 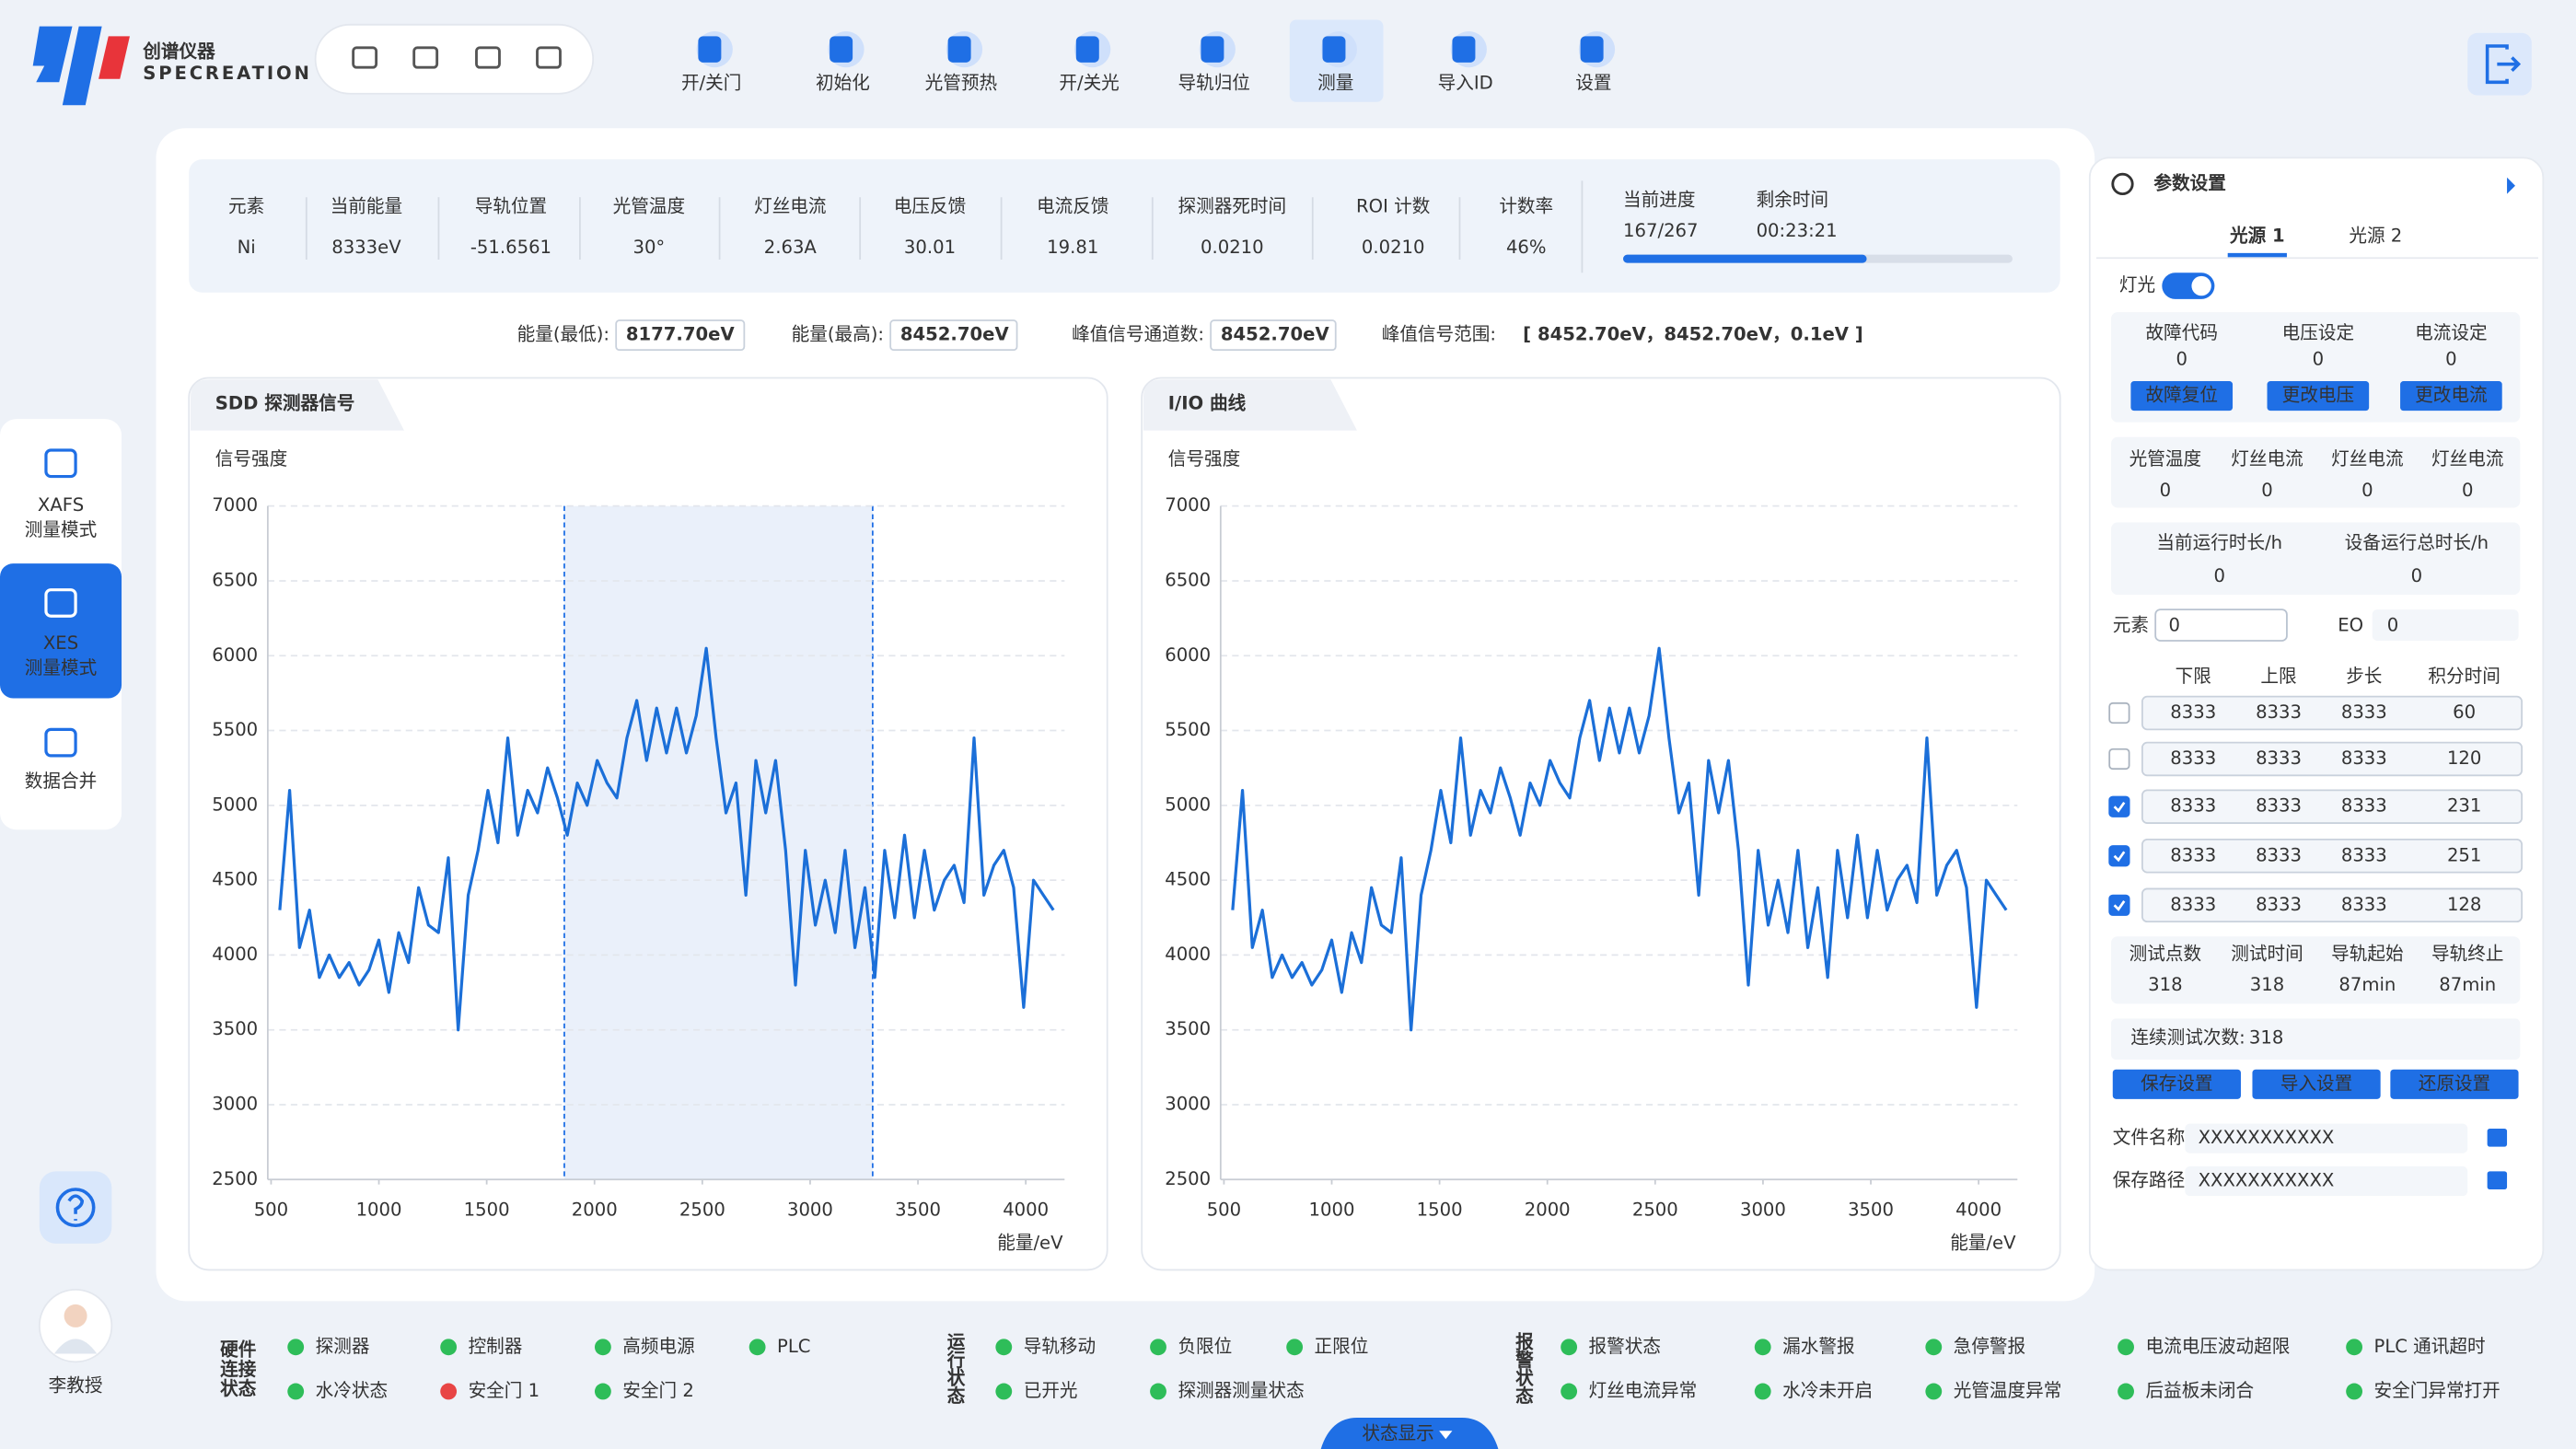 What do you see at coordinates (1332, 1210) in the screenshot?
I see `x-tick-label: 1000` at bounding box center [1332, 1210].